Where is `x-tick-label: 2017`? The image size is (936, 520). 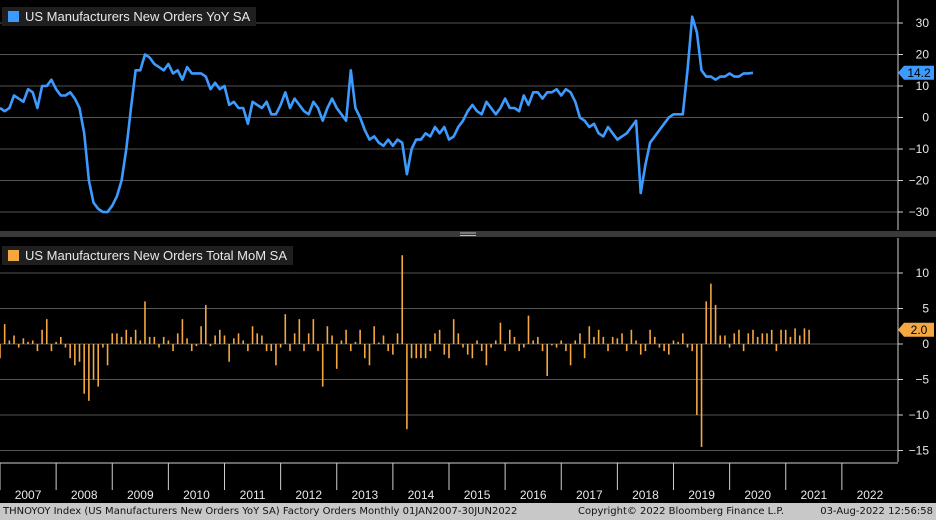
x-tick-label: 2017 is located at coordinates (589, 495).